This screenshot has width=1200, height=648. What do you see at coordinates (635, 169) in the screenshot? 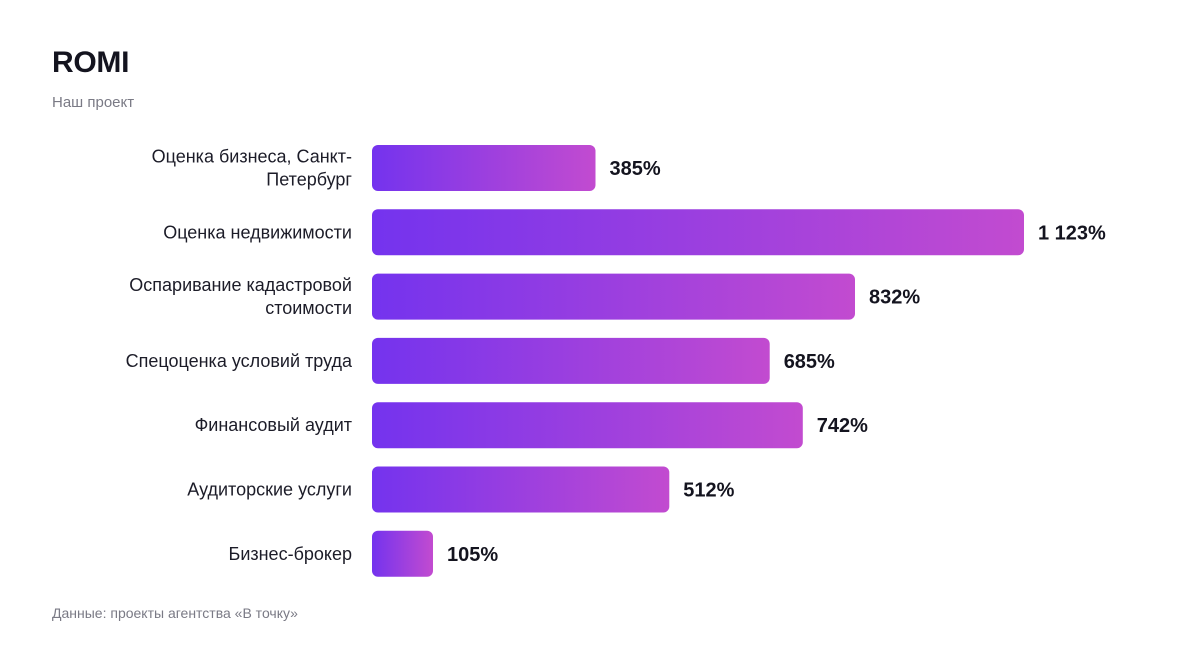
I see `value-label-0: 385%` at bounding box center [635, 169].